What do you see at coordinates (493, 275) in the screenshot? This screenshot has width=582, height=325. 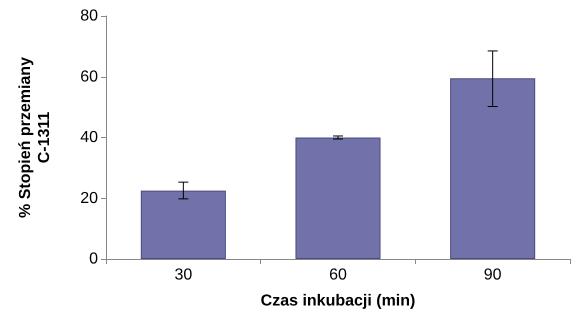 I see `x-tick-label: 90` at bounding box center [493, 275].